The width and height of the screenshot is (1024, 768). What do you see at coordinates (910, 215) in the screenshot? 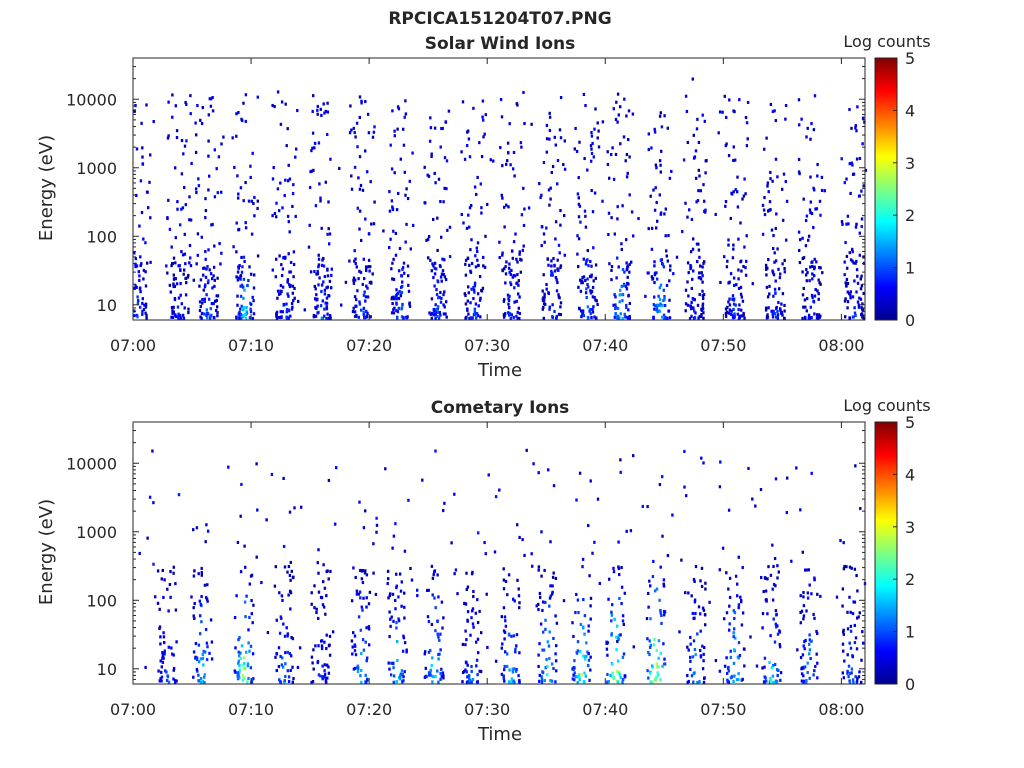
I see `colorbar-tick-label: 2` at bounding box center [910, 215].